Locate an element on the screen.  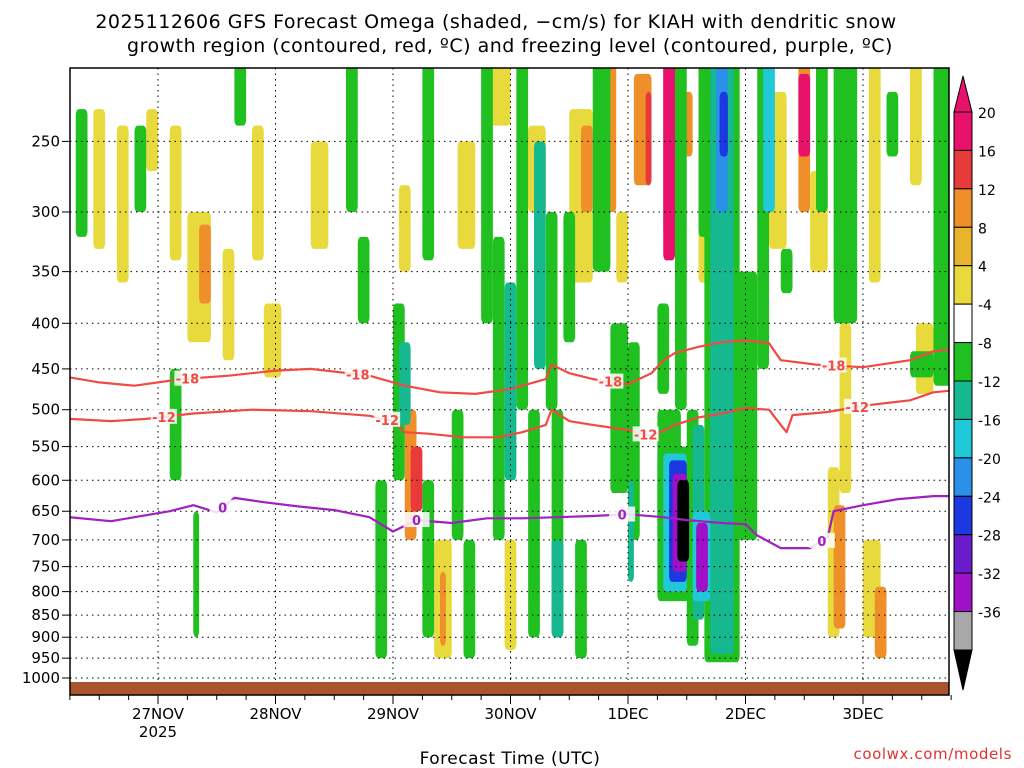
colorbar-label: 4 is located at coordinates (982, 268).